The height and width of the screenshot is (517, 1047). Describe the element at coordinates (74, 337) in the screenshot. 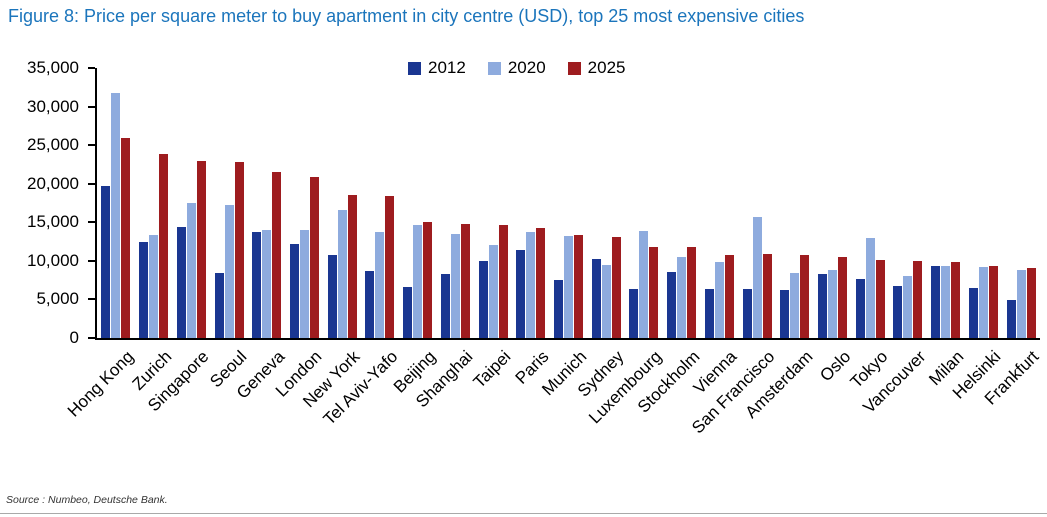

I see `y-axis-tick-label: 0` at that location.